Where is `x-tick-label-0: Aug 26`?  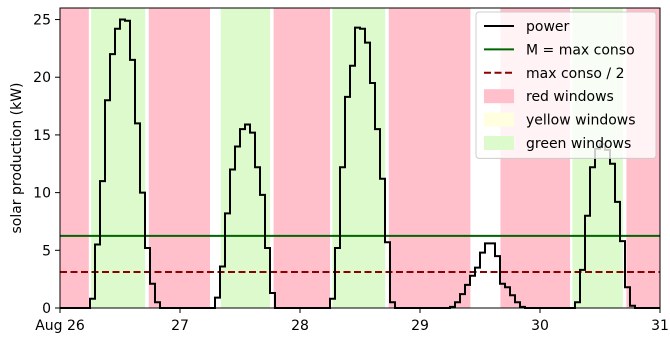 x-tick-label-0: Aug 26 is located at coordinates (60, 326).